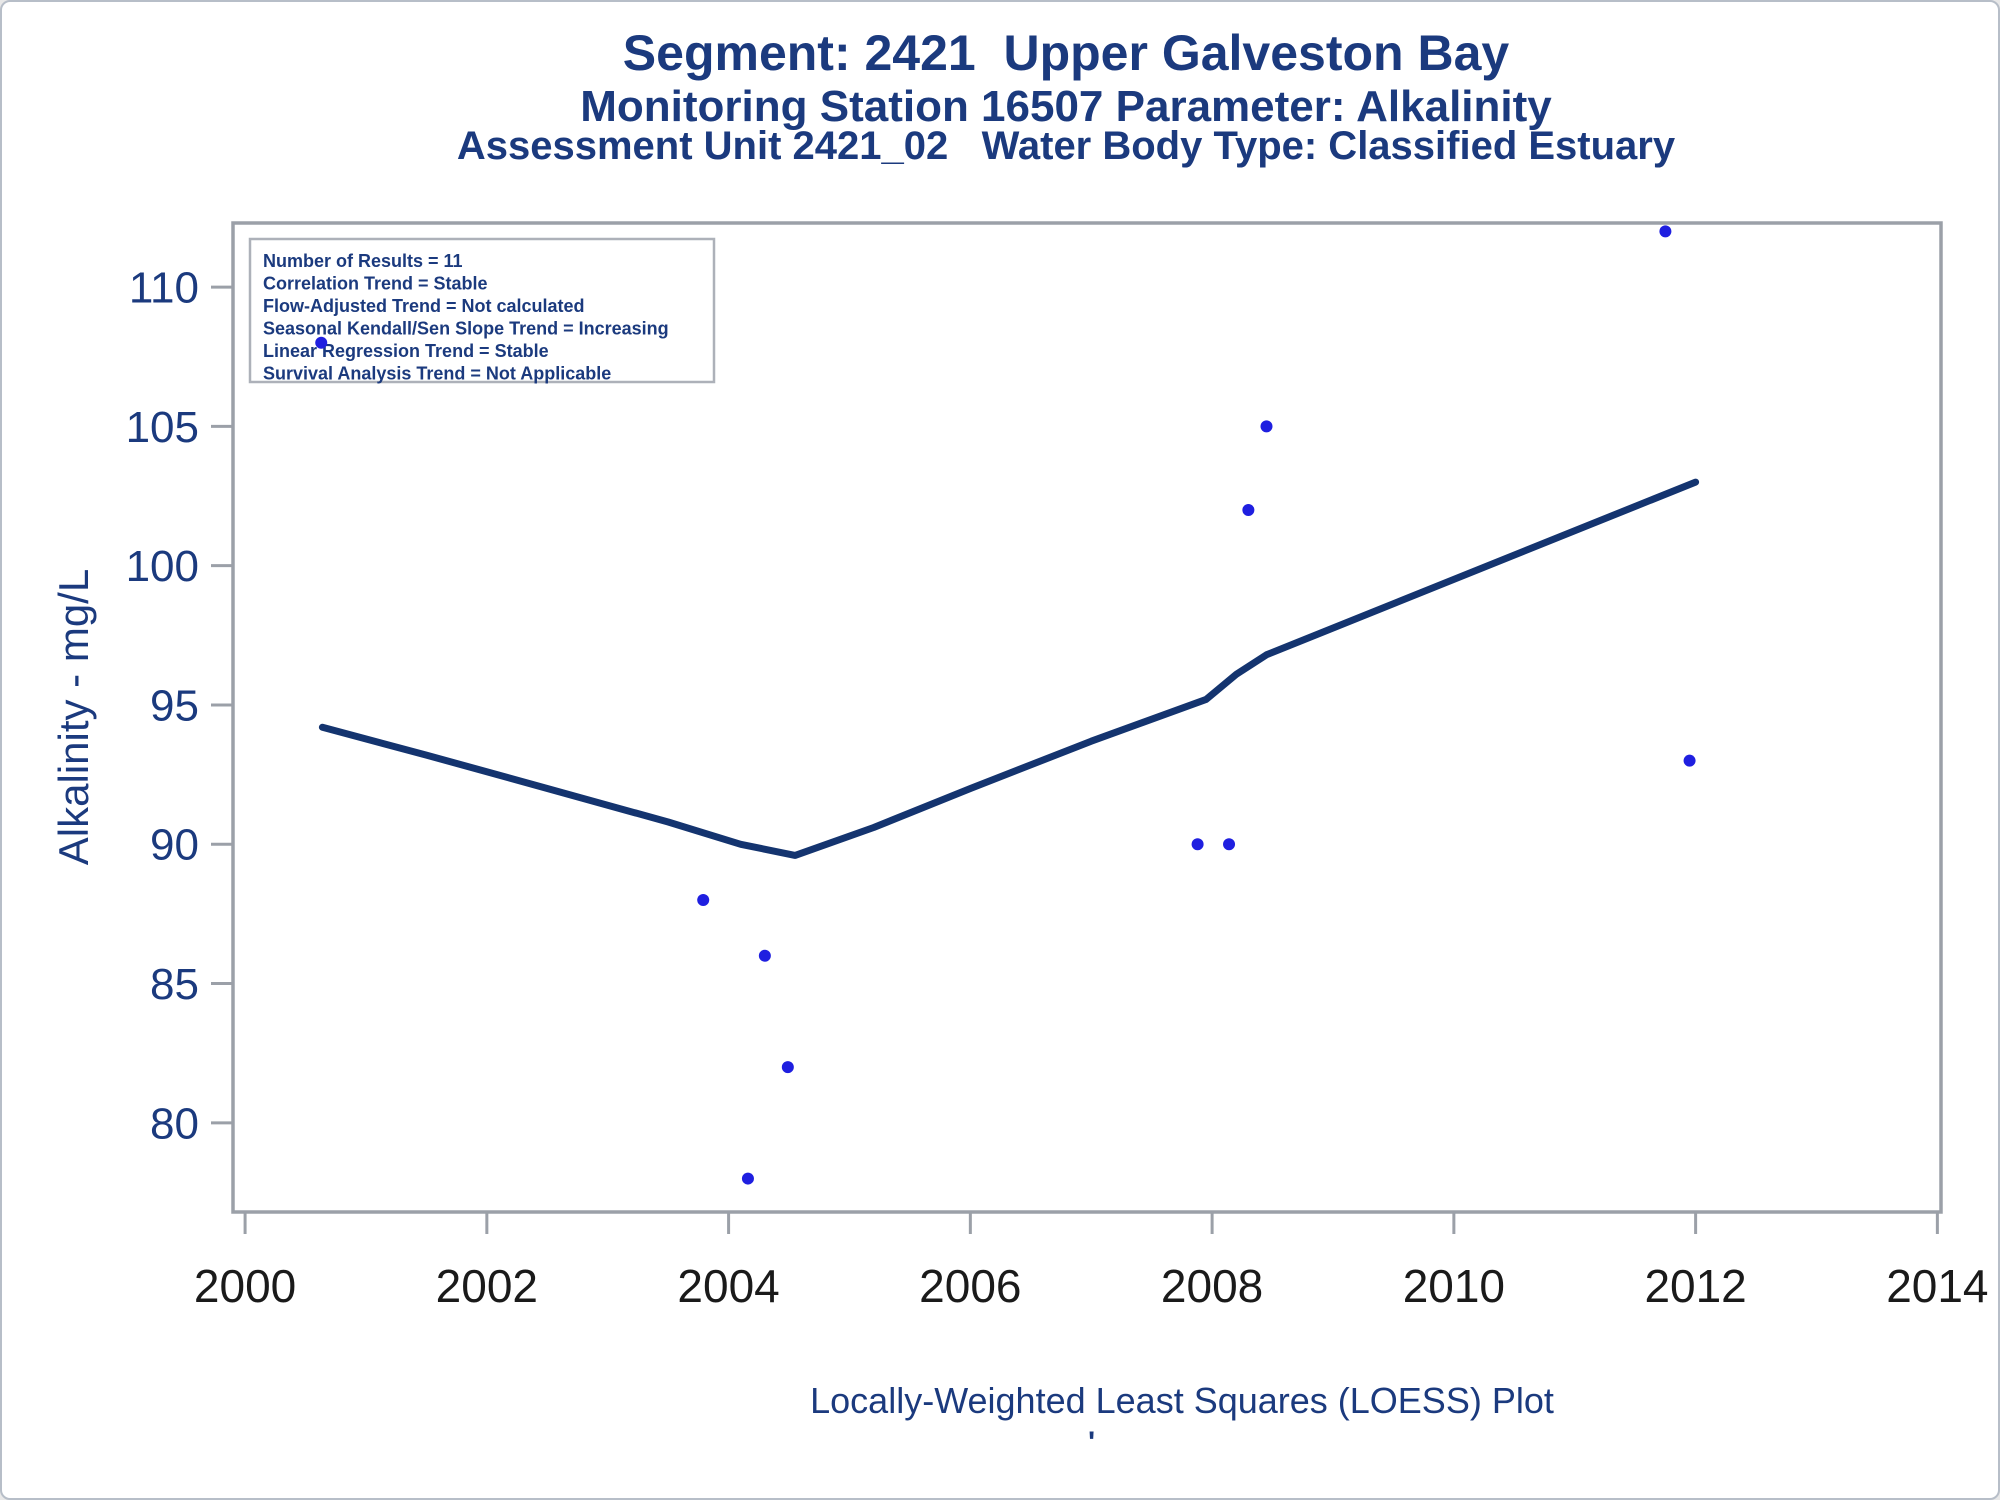  What do you see at coordinates (375, 284) in the screenshot?
I see `stats-box-line: Correlation Trend = Stable` at bounding box center [375, 284].